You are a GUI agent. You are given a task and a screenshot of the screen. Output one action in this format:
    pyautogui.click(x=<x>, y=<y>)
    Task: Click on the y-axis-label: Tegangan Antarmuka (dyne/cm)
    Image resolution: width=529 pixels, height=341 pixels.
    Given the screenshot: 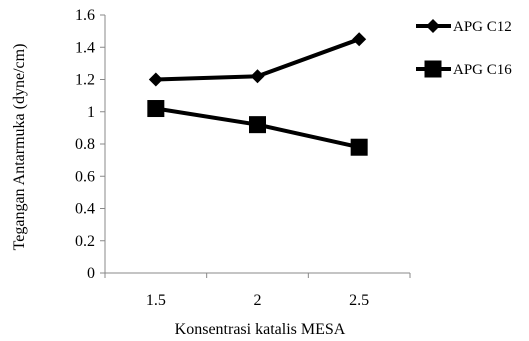 What is the action you would take?
    pyautogui.click(x=19, y=147)
    